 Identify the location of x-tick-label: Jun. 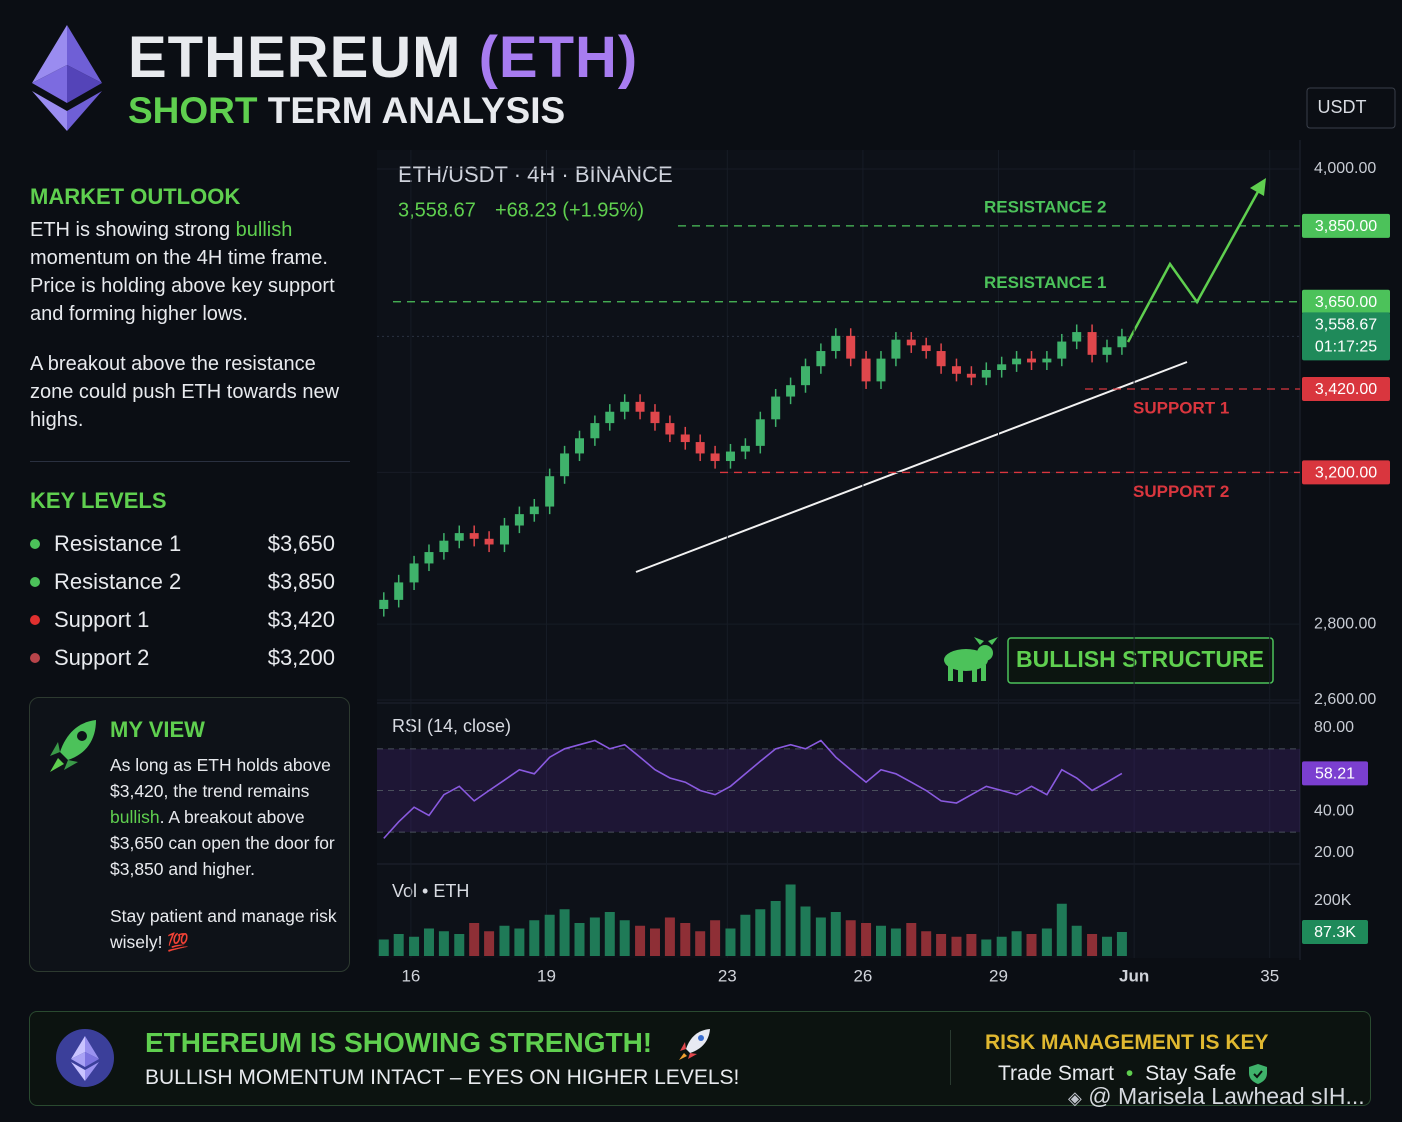
(1134, 975).